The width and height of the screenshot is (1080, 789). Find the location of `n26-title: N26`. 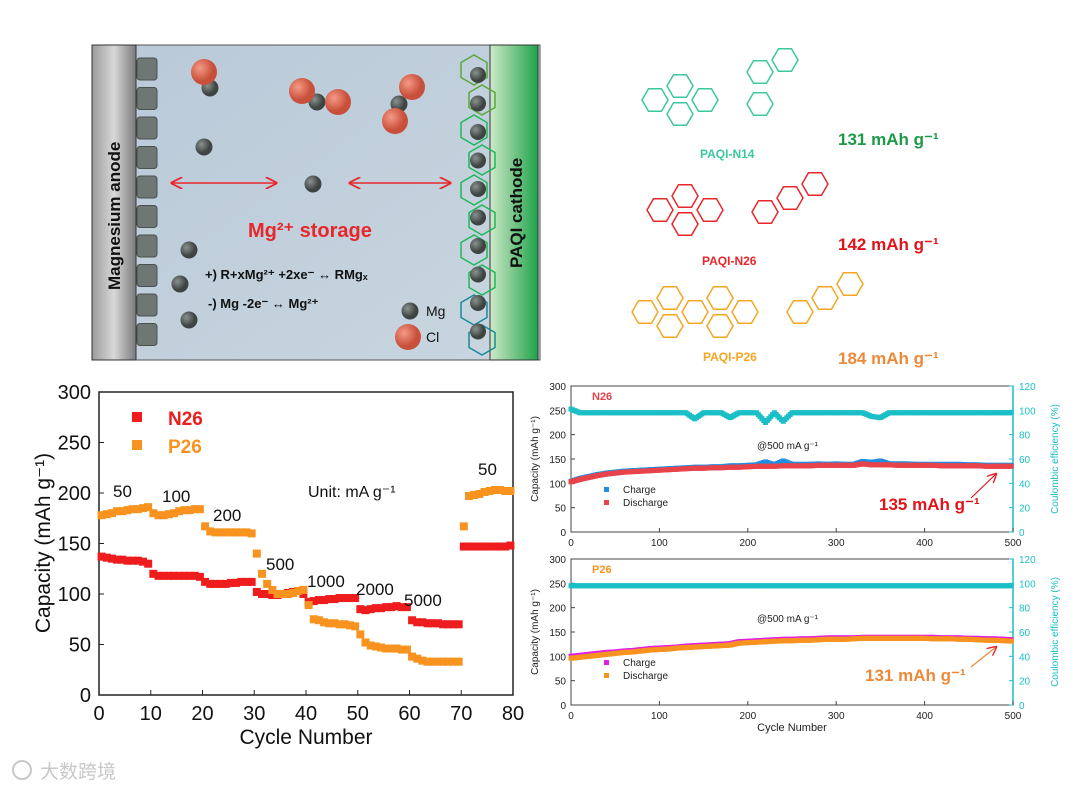

n26-title: N26 is located at coordinates (602, 397).